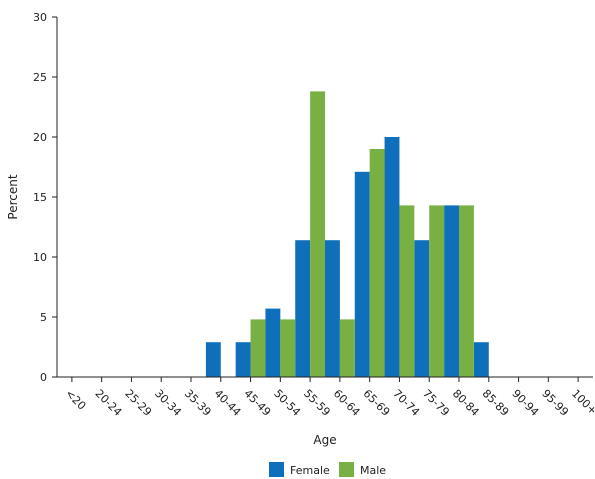 The image size is (595, 479). I want to click on x-tick-label: 75-79, so click(436, 403).